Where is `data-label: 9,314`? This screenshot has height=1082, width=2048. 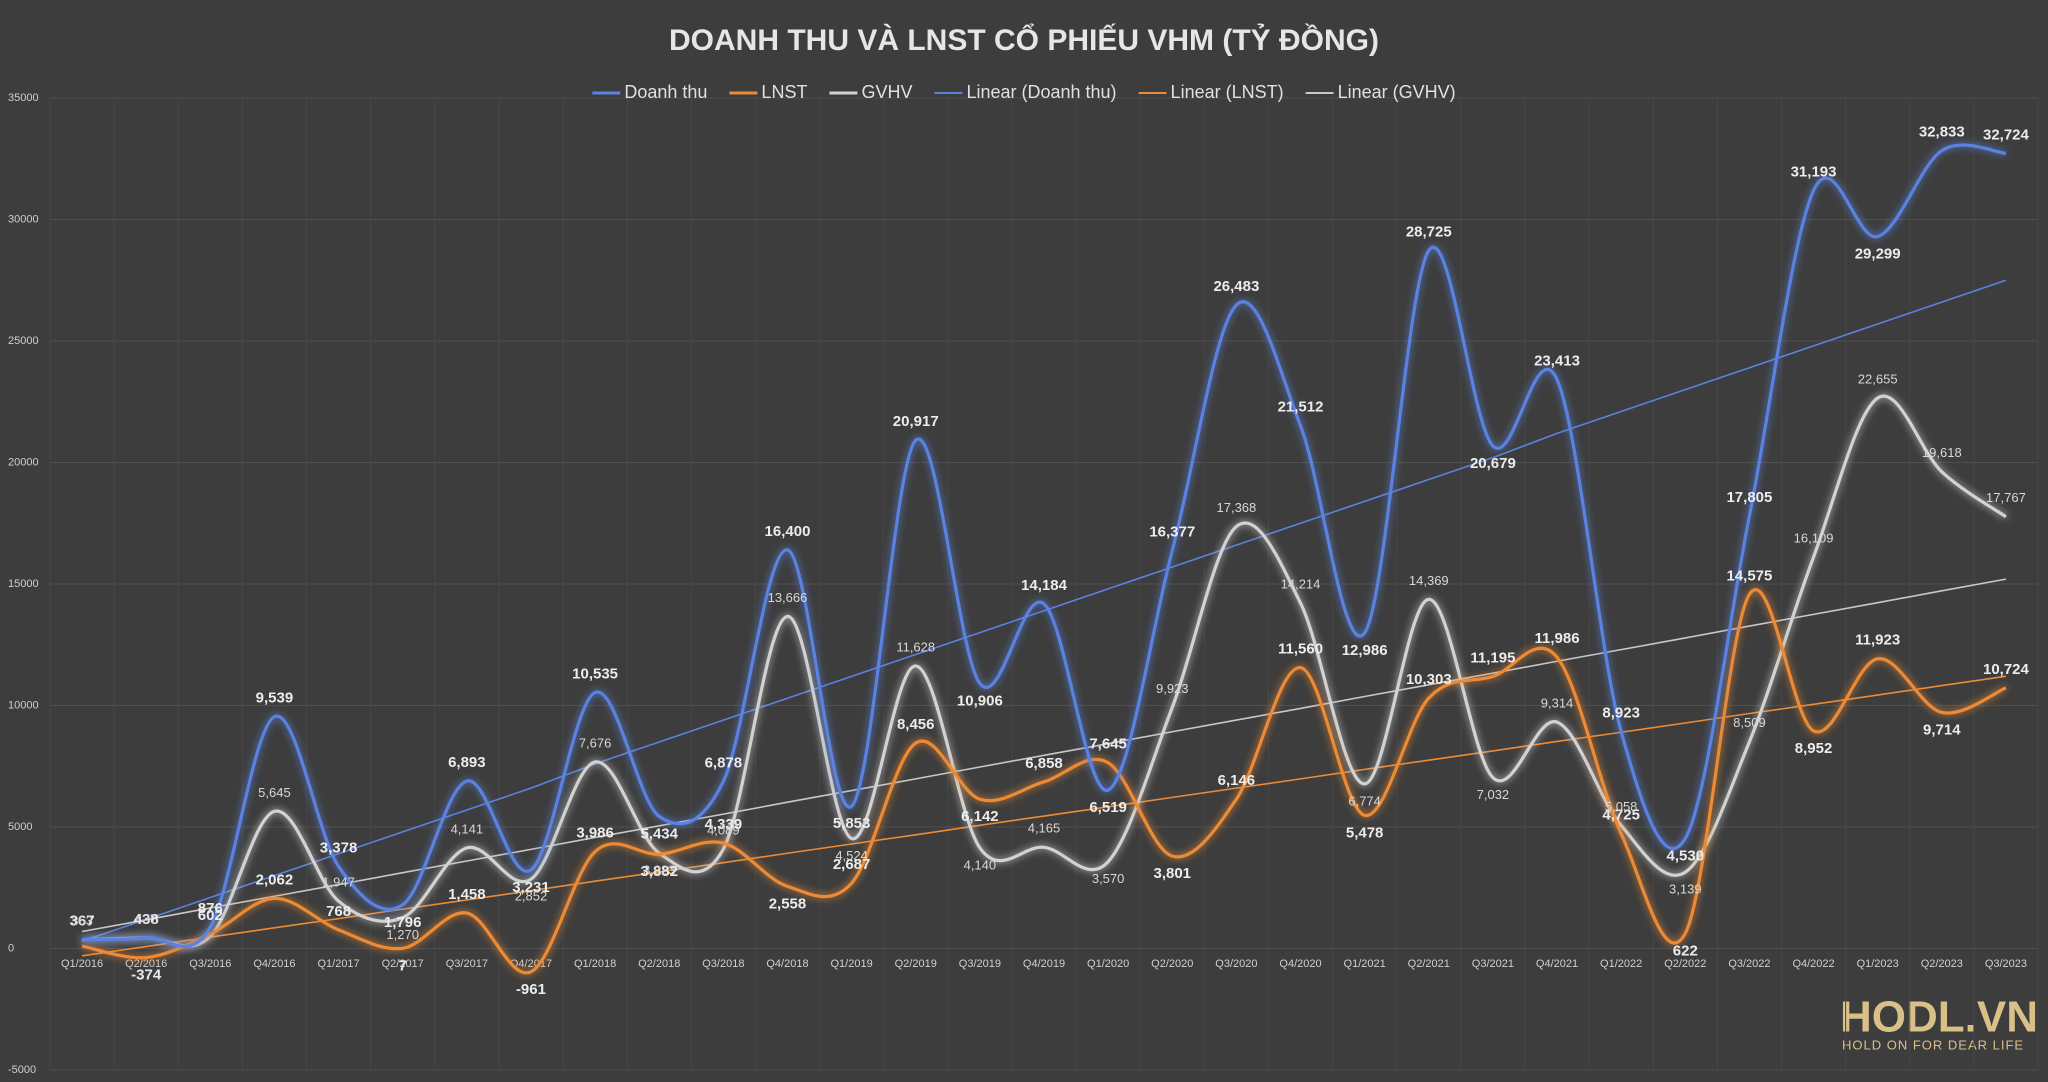
data-label: 9,314 is located at coordinates (1557, 703).